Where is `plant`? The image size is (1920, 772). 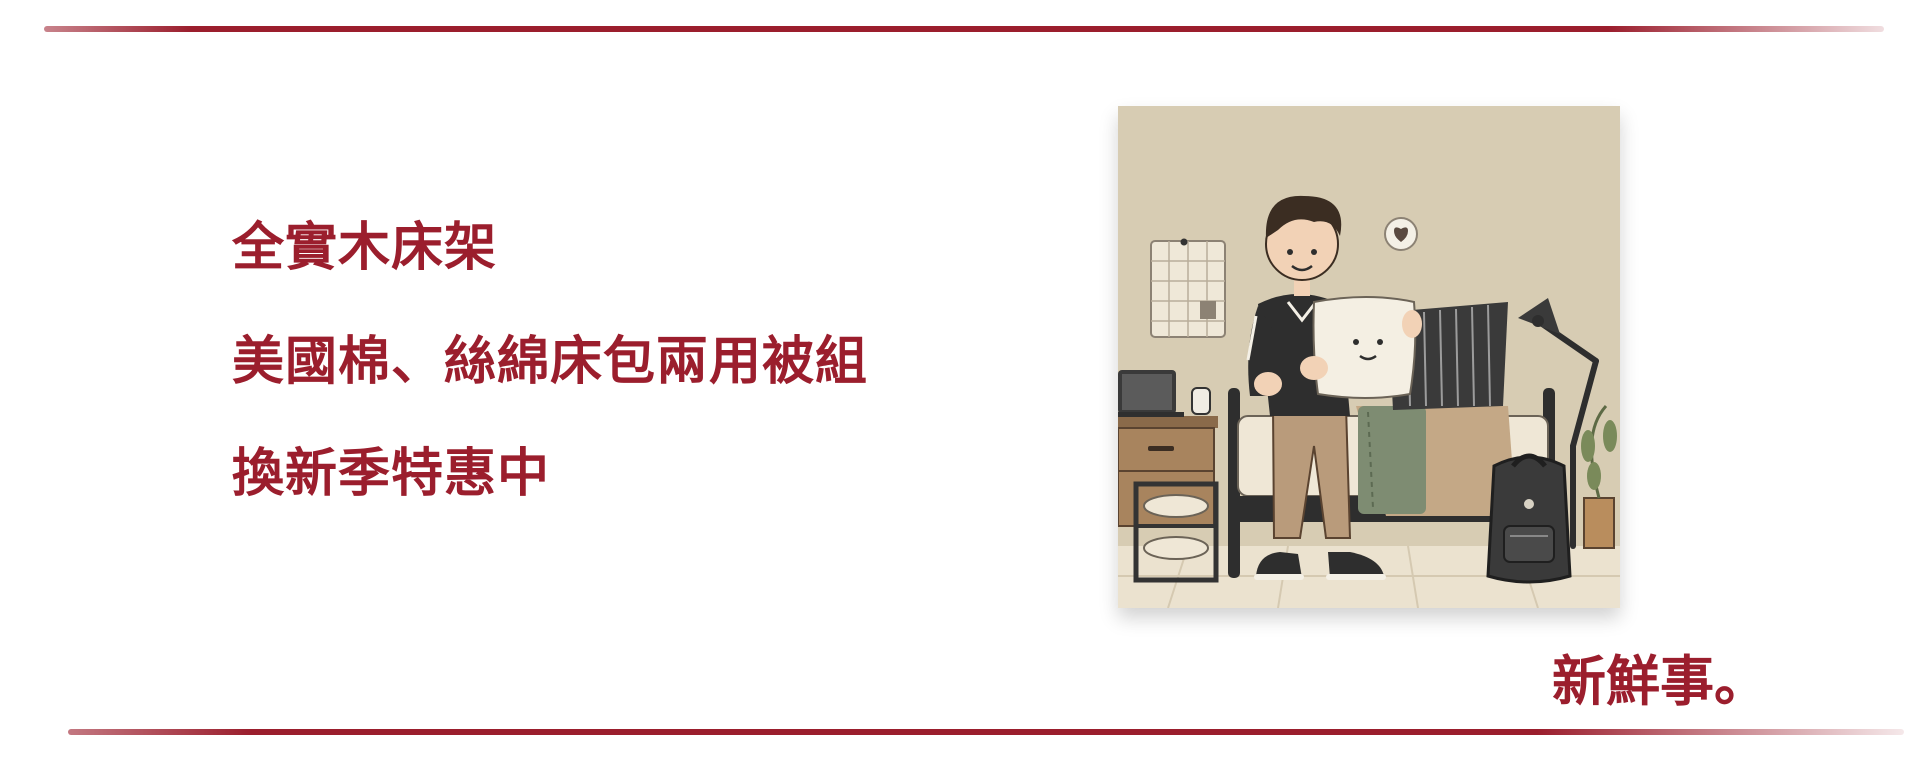 plant is located at coordinates (1599, 476).